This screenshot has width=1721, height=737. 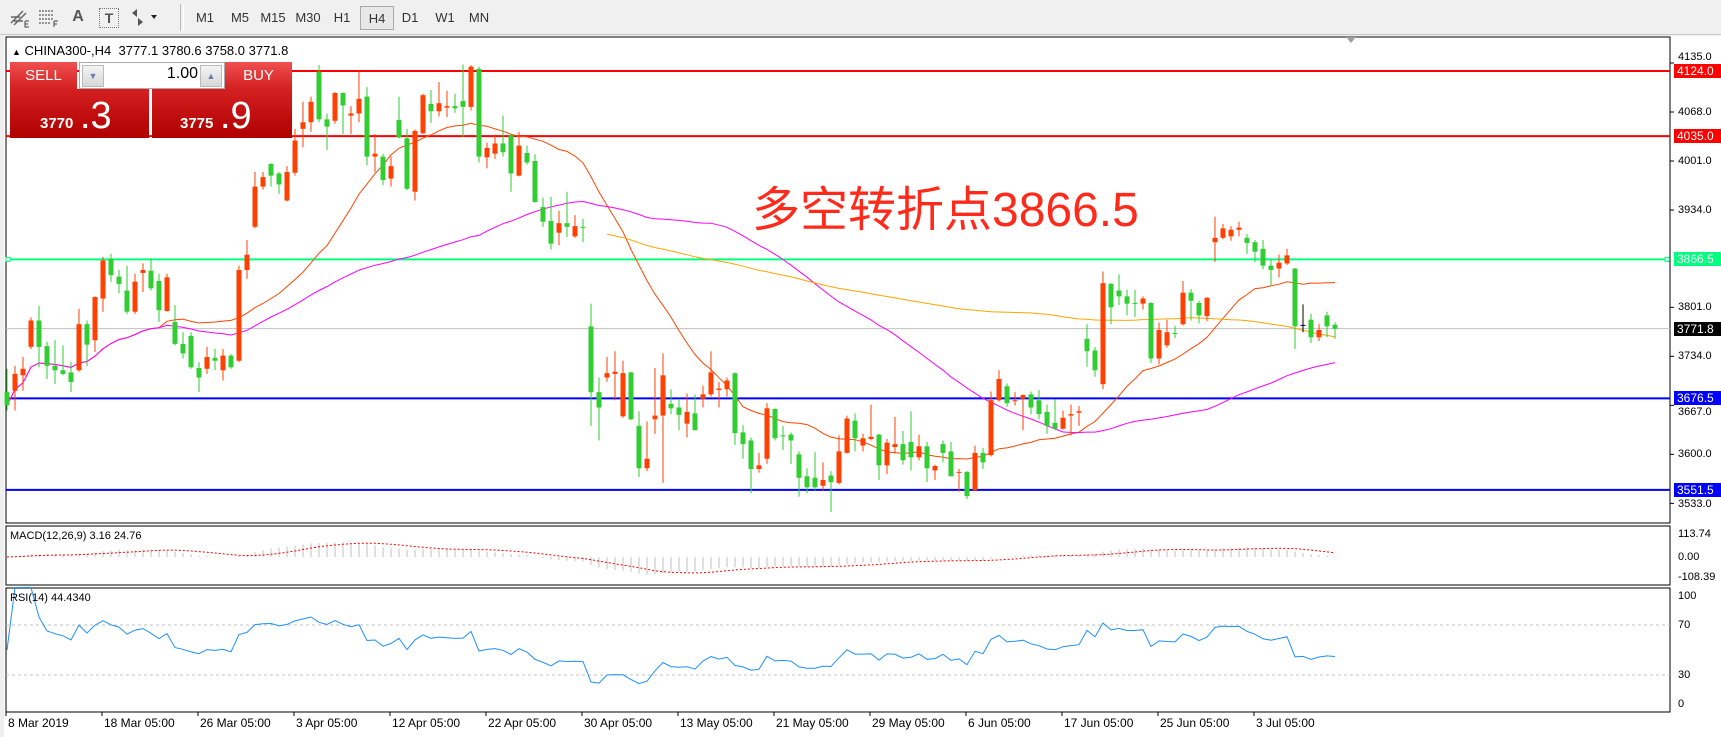 I want to click on time-axis-label: 22 Apr 05:00, so click(x=522, y=723).